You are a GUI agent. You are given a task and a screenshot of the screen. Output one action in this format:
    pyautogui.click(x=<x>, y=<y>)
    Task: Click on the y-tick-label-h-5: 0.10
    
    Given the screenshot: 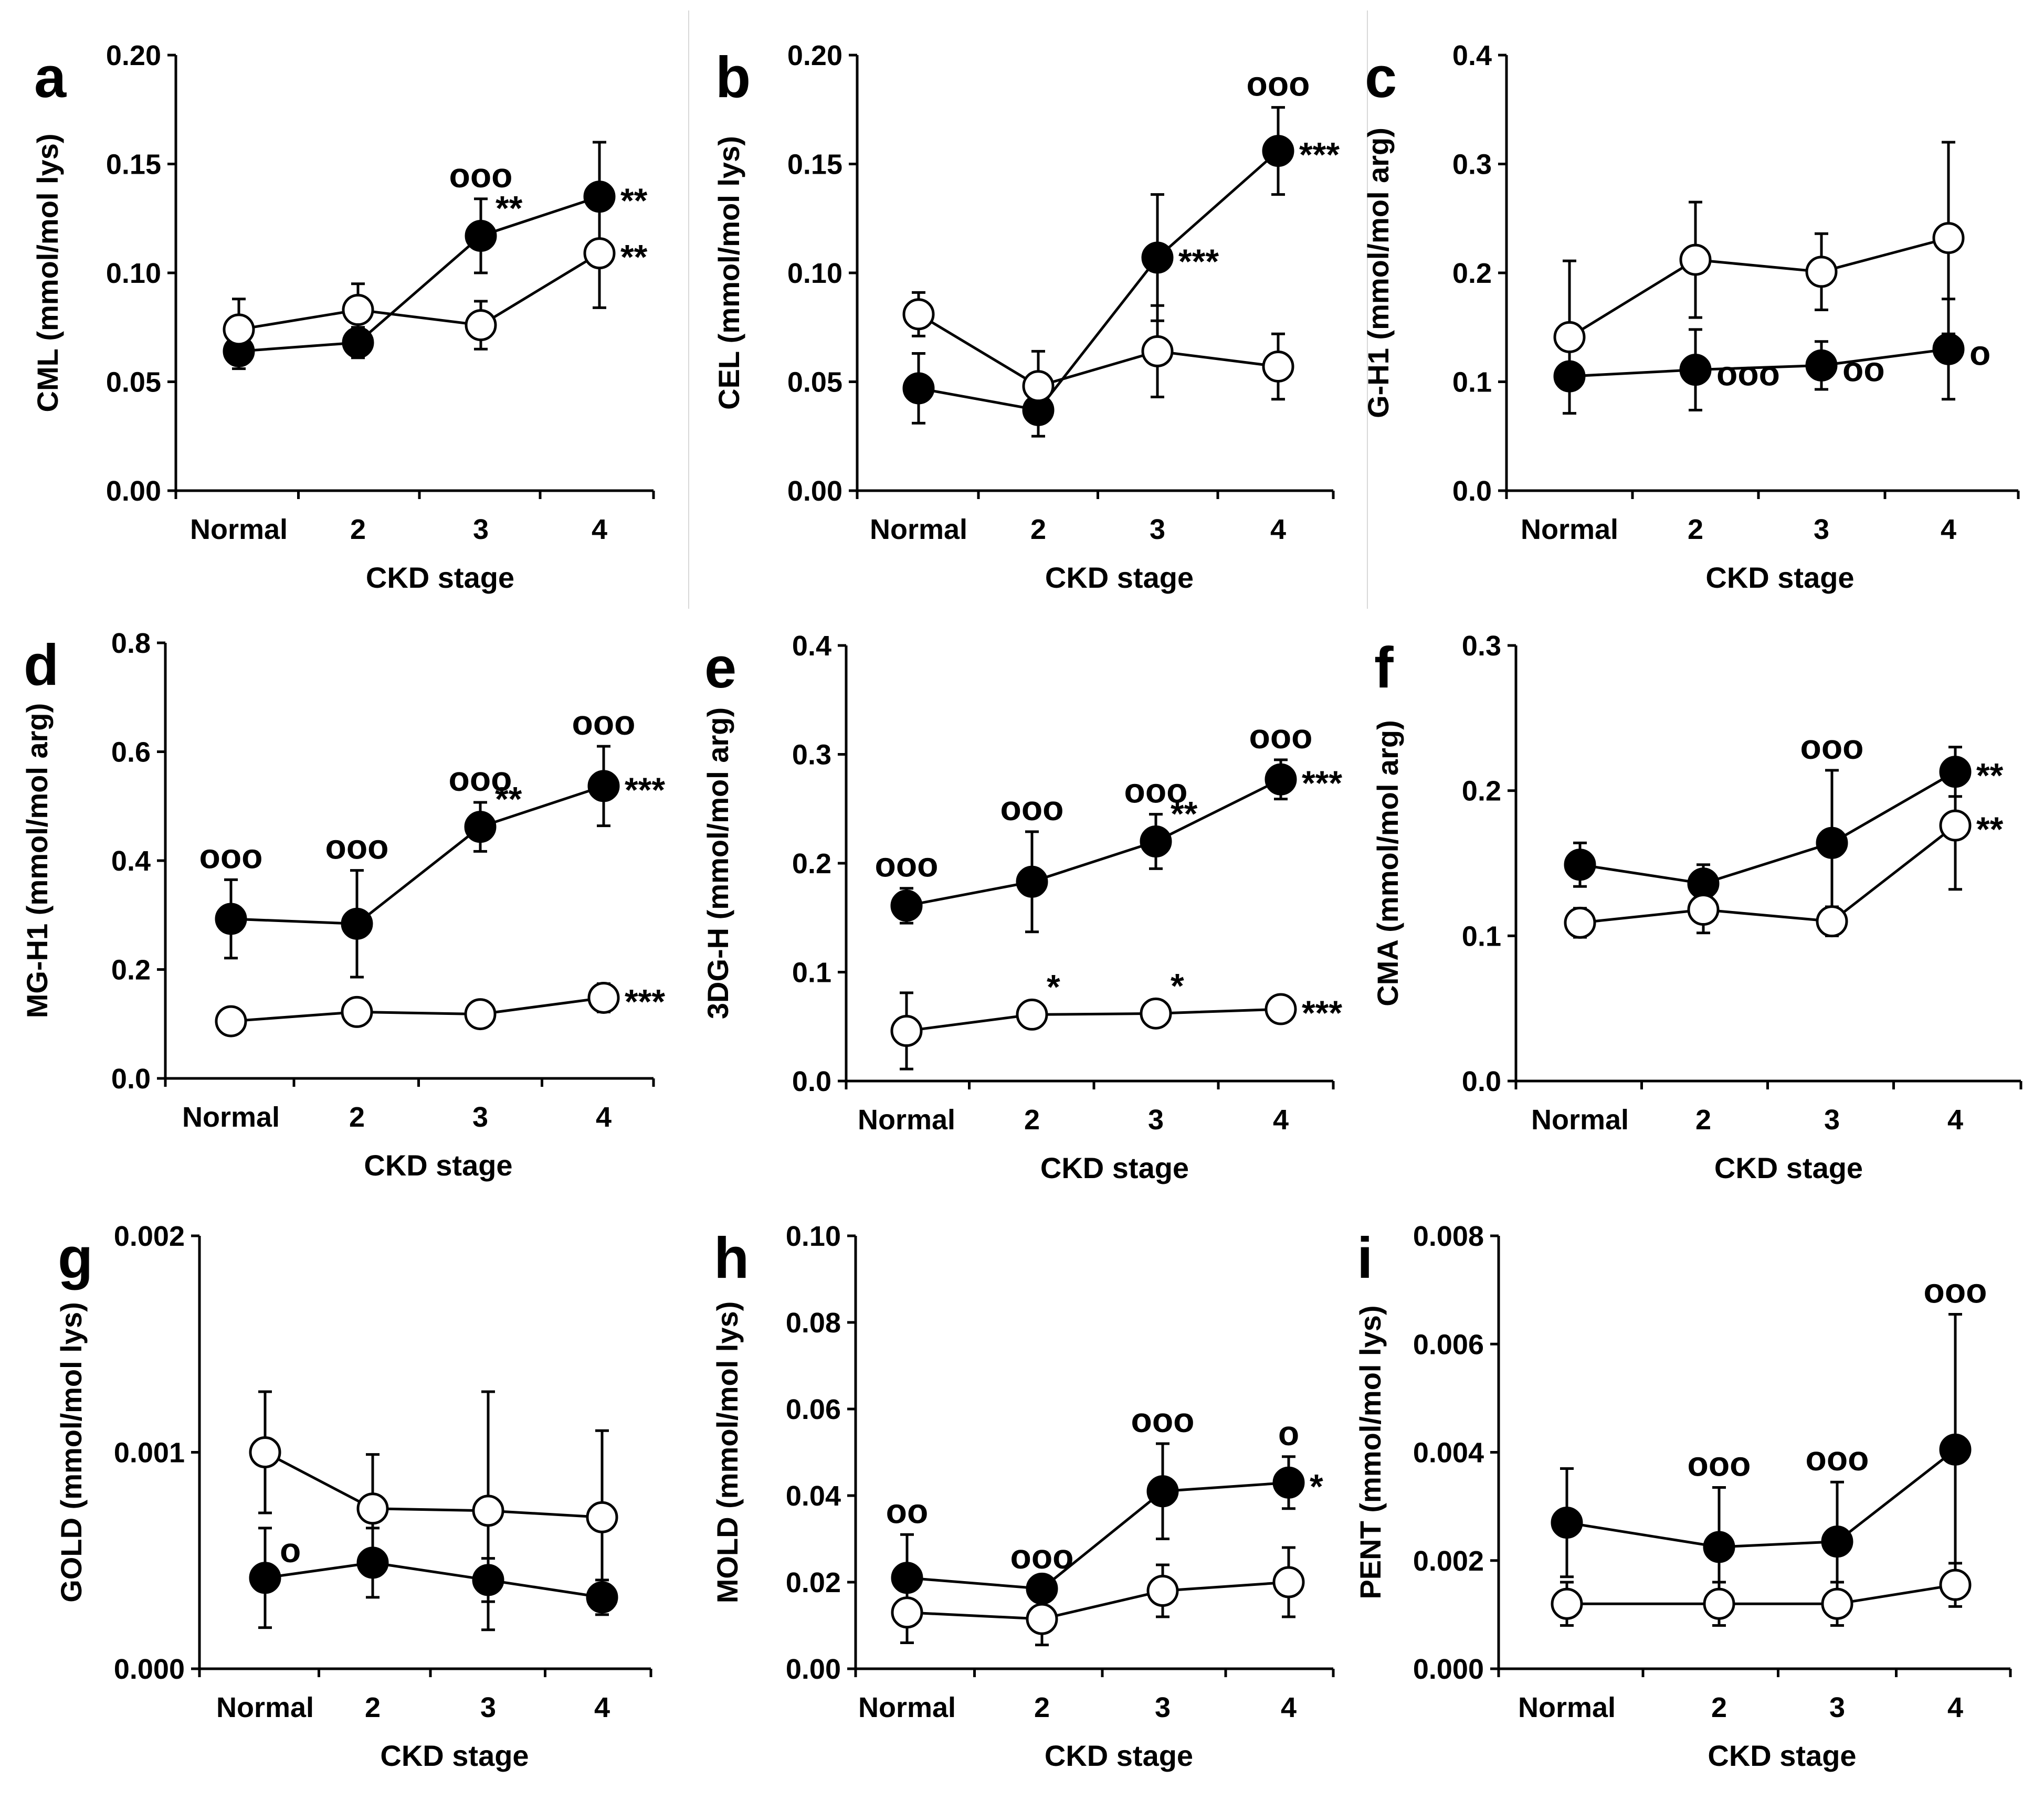 What is the action you would take?
    pyautogui.click(x=813, y=1236)
    